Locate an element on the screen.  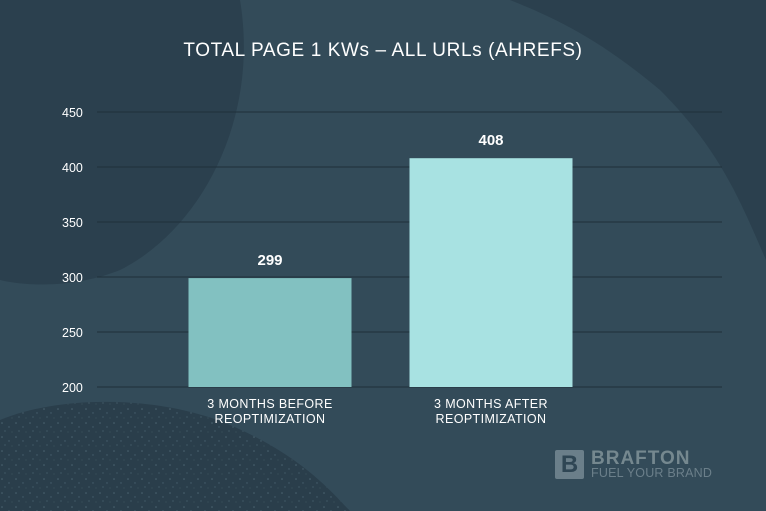
brafton-logo: B BRAFTON FUEL YOUR BRAND is located at coordinates (645, 465).